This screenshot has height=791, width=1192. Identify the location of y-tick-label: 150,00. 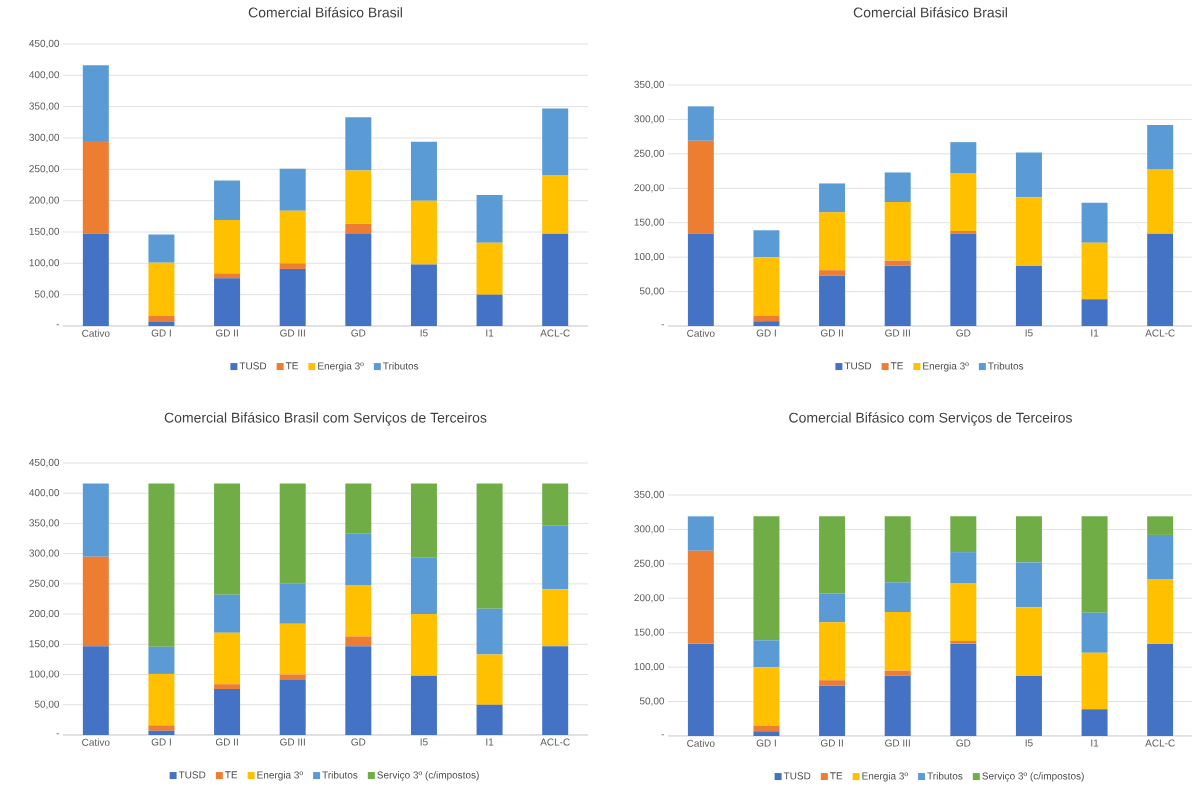
(44, 644).